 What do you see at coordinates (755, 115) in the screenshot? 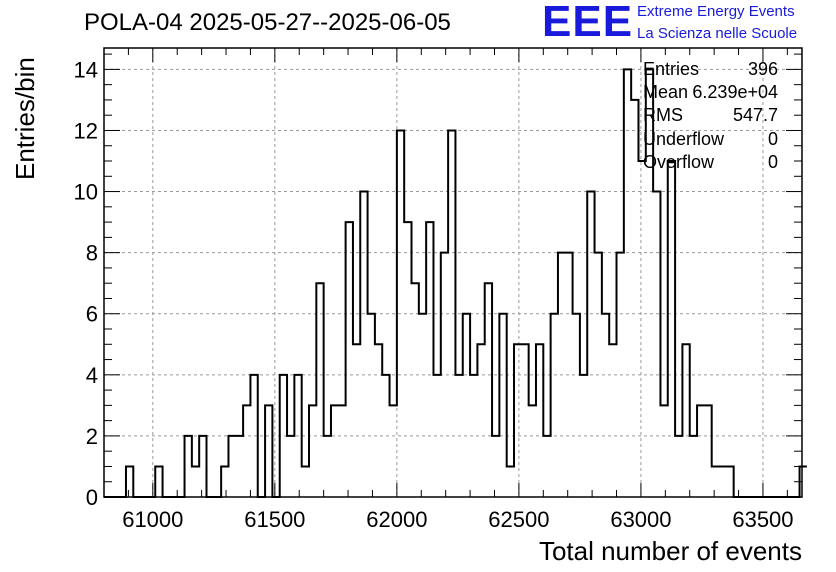
I see `stat-rms-value: 547.7` at bounding box center [755, 115].